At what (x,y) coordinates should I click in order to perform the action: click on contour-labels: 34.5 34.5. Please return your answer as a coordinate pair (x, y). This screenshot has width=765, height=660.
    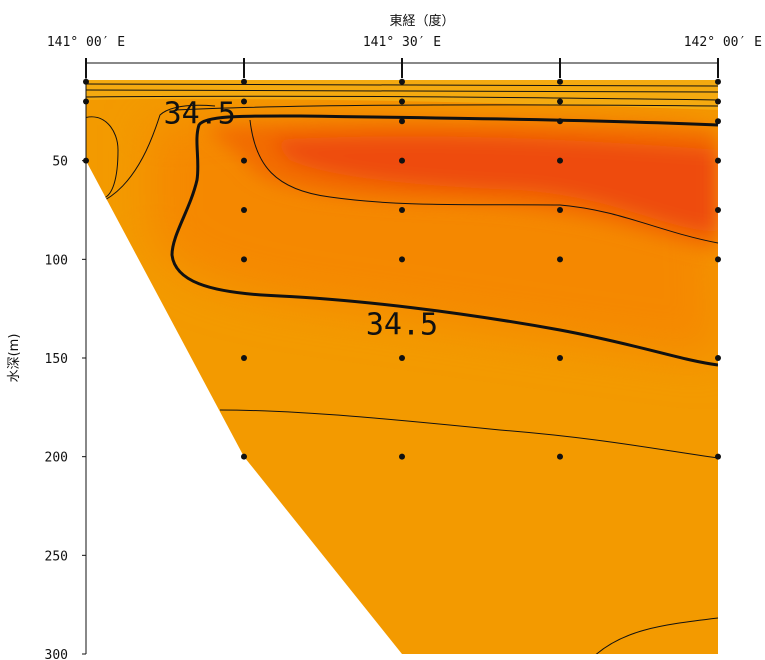
    Looking at the image, I should click on (301, 219).